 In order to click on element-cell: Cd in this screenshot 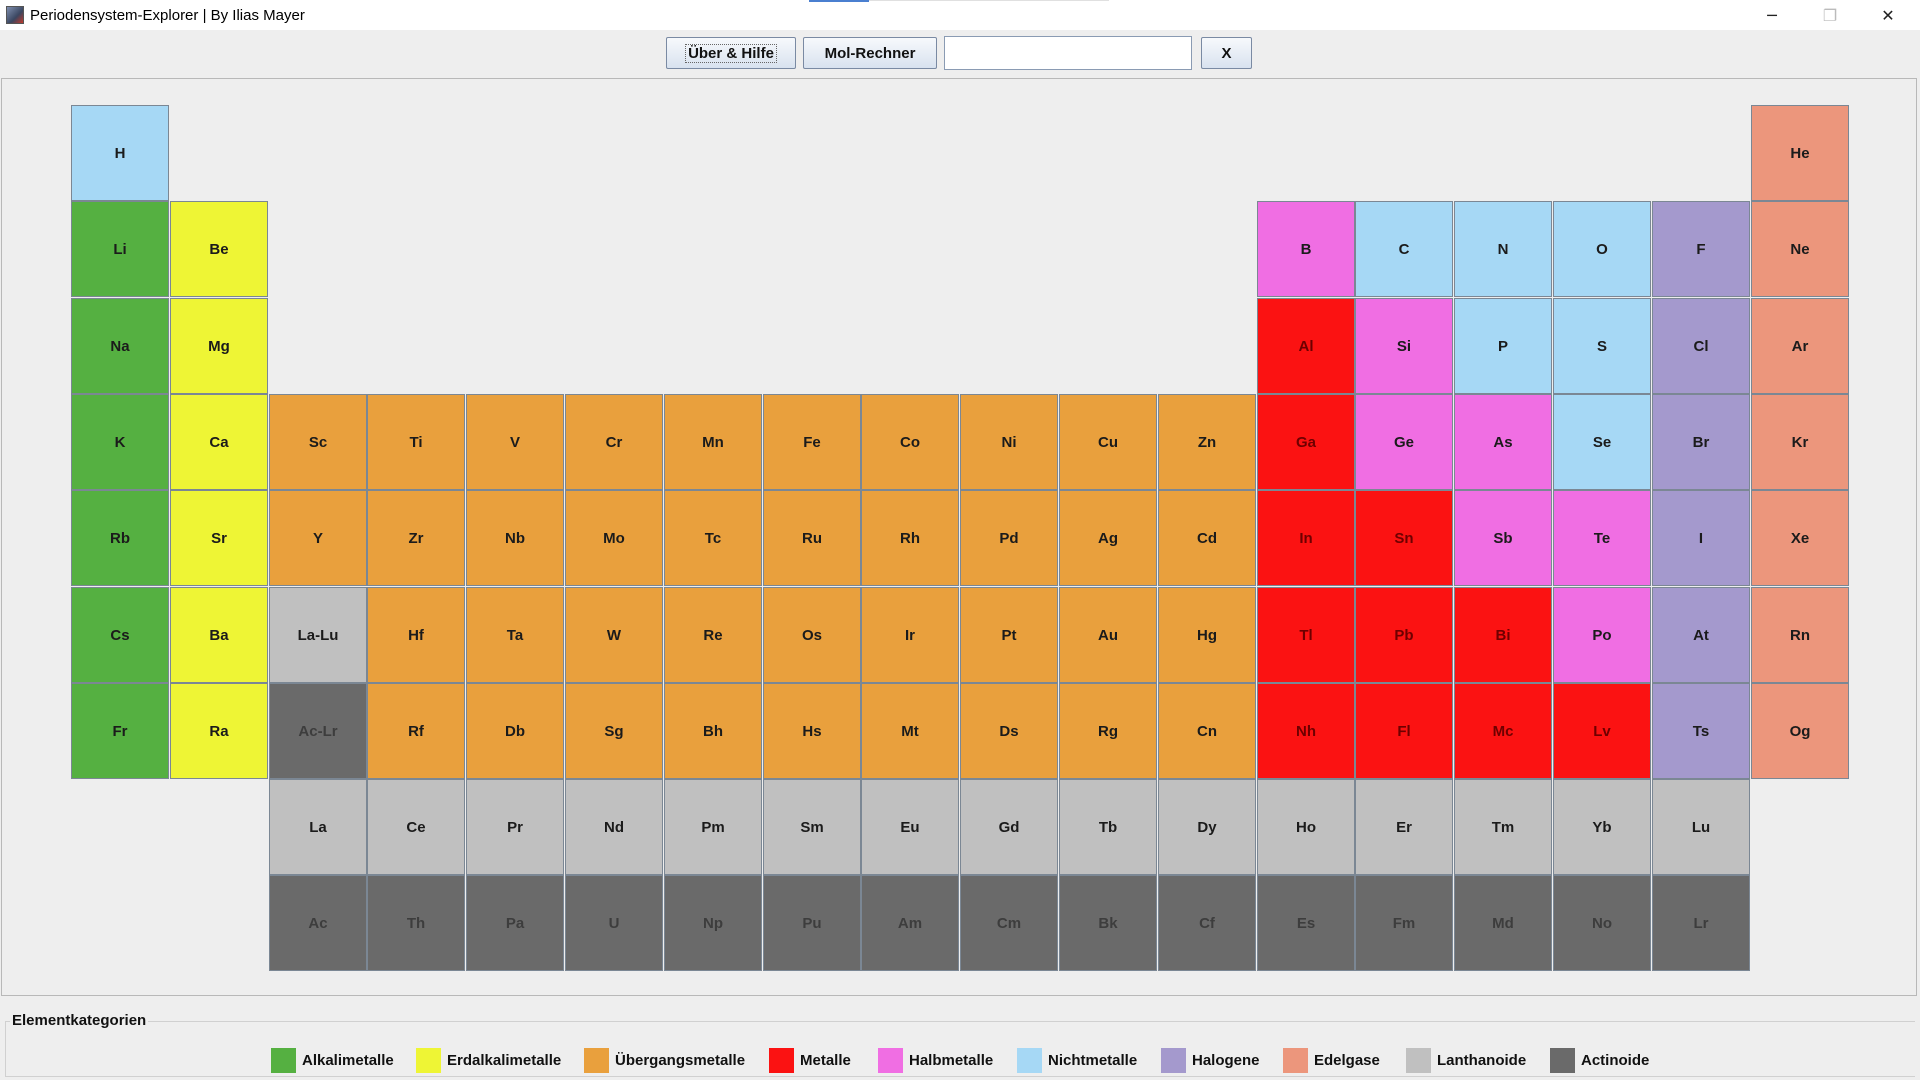, I will do `click(1207, 538)`.